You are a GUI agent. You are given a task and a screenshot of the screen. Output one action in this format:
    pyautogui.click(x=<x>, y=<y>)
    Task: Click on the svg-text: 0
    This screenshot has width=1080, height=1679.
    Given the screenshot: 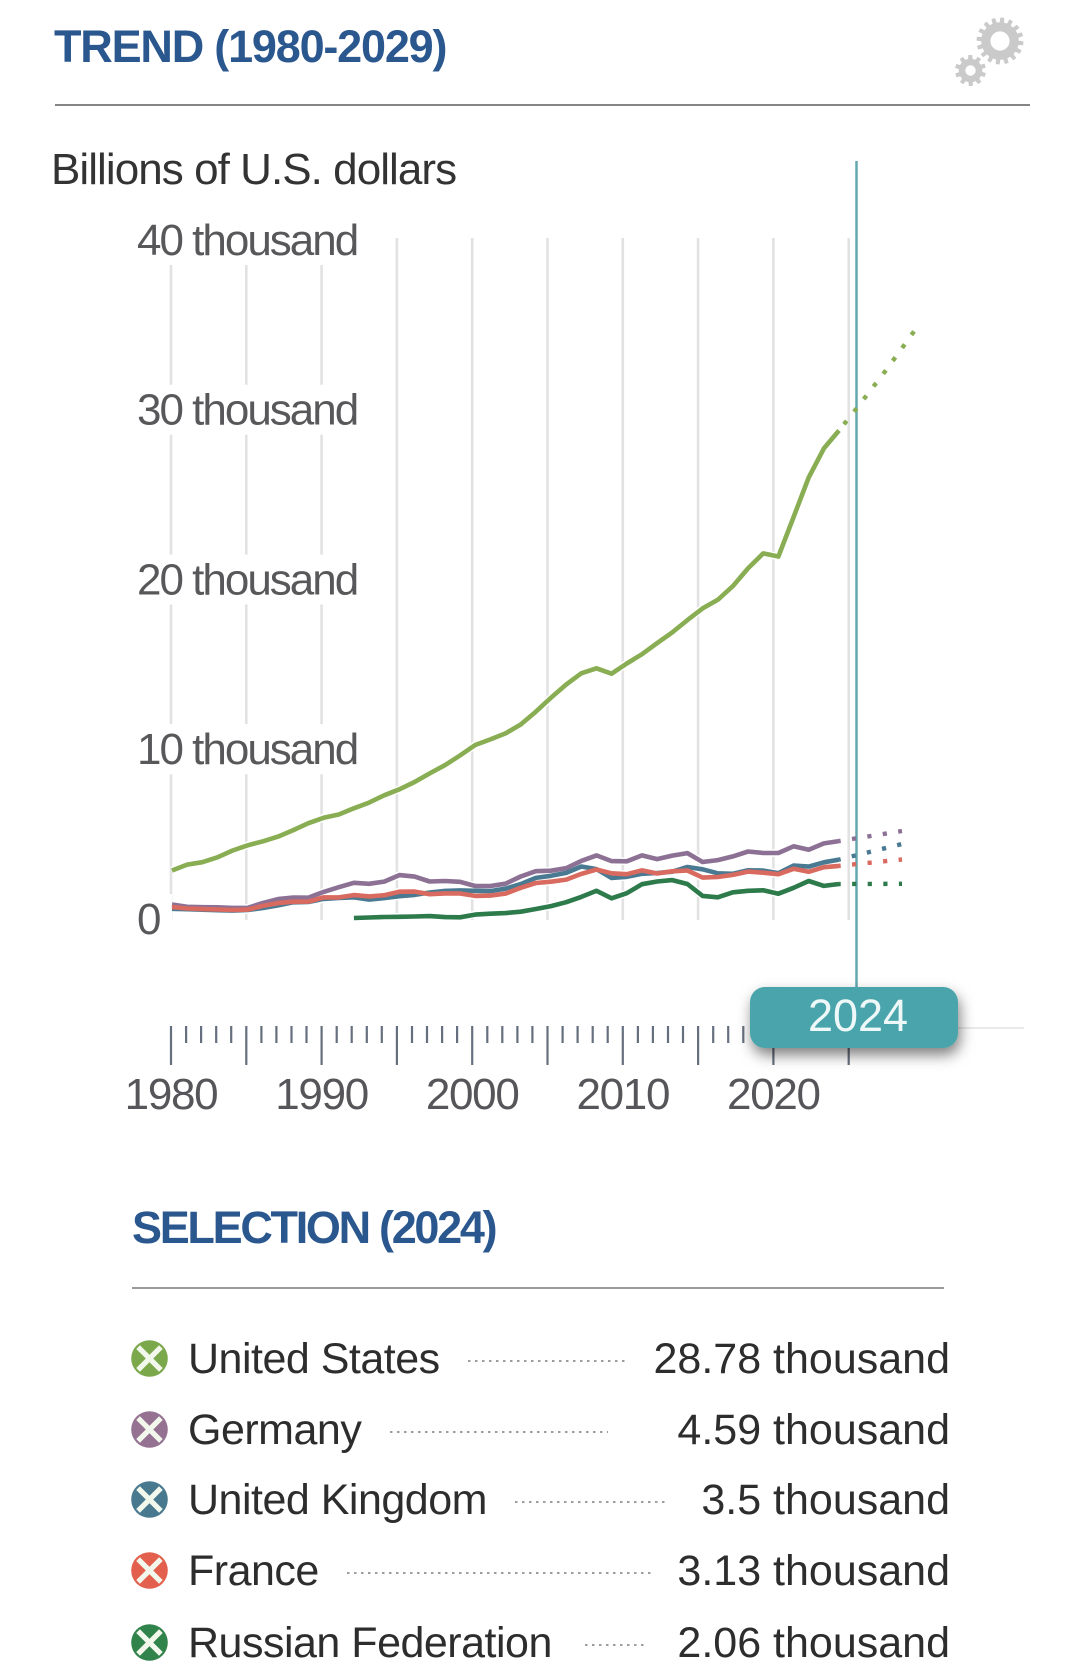 What is the action you would take?
    pyautogui.click(x=148, y=919)
    